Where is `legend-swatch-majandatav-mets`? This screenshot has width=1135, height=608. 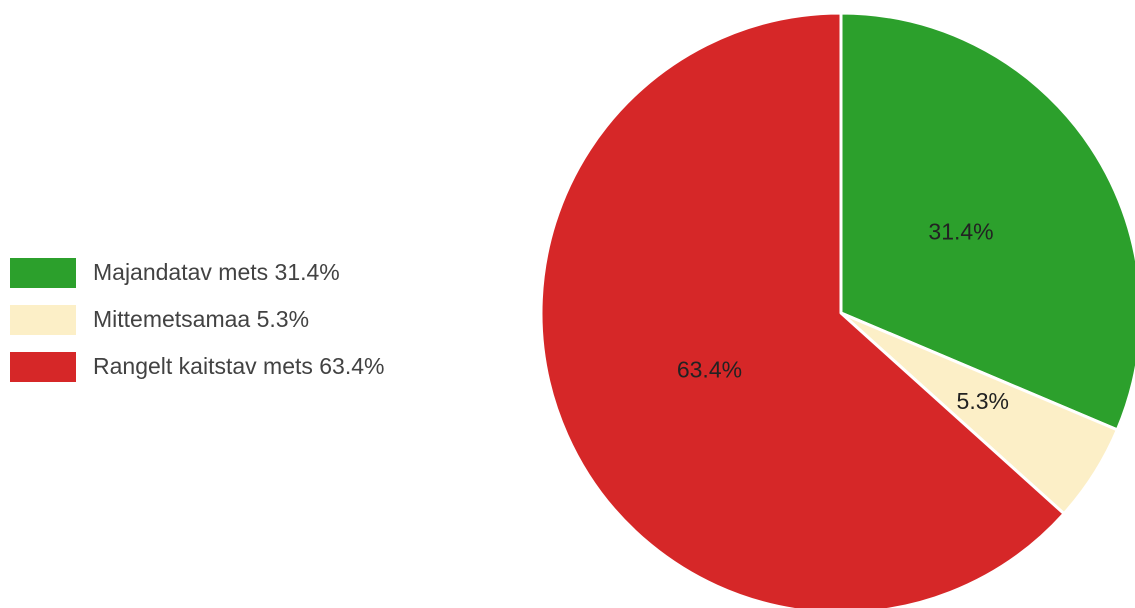 legend-swatch-majandatav-mets is located at coordinates (43, 272).